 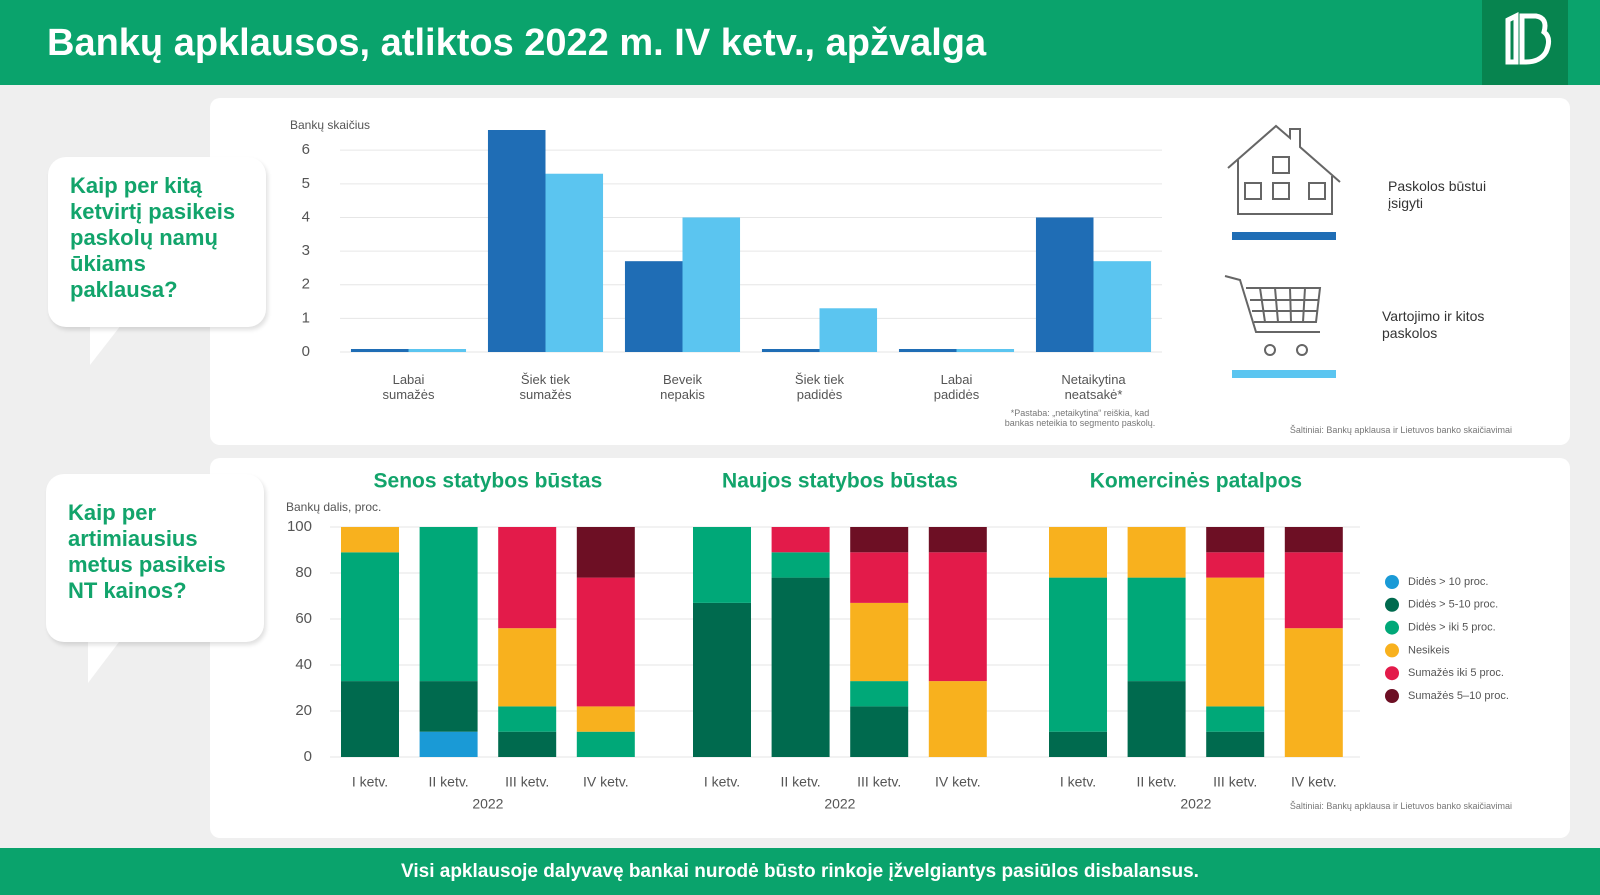 I want to click on x-tick-label: Labai sumažės, so click(x=408, y=387).